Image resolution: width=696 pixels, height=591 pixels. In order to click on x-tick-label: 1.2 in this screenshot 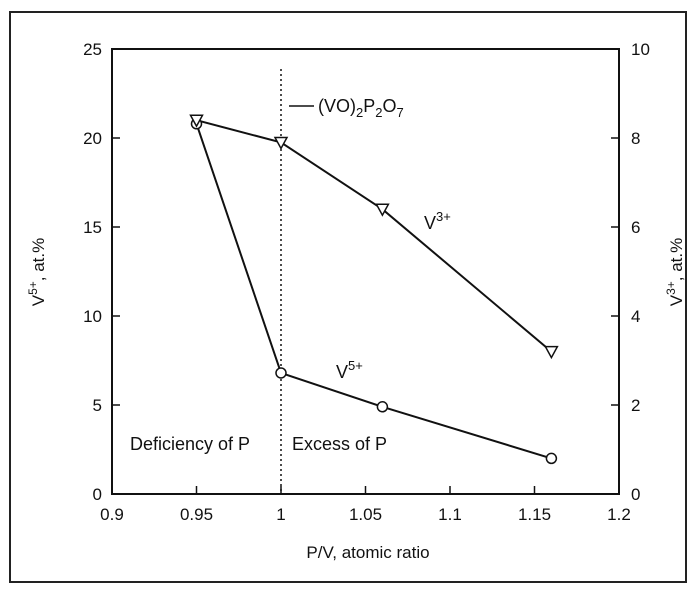, I will do `click(619, 514)`.